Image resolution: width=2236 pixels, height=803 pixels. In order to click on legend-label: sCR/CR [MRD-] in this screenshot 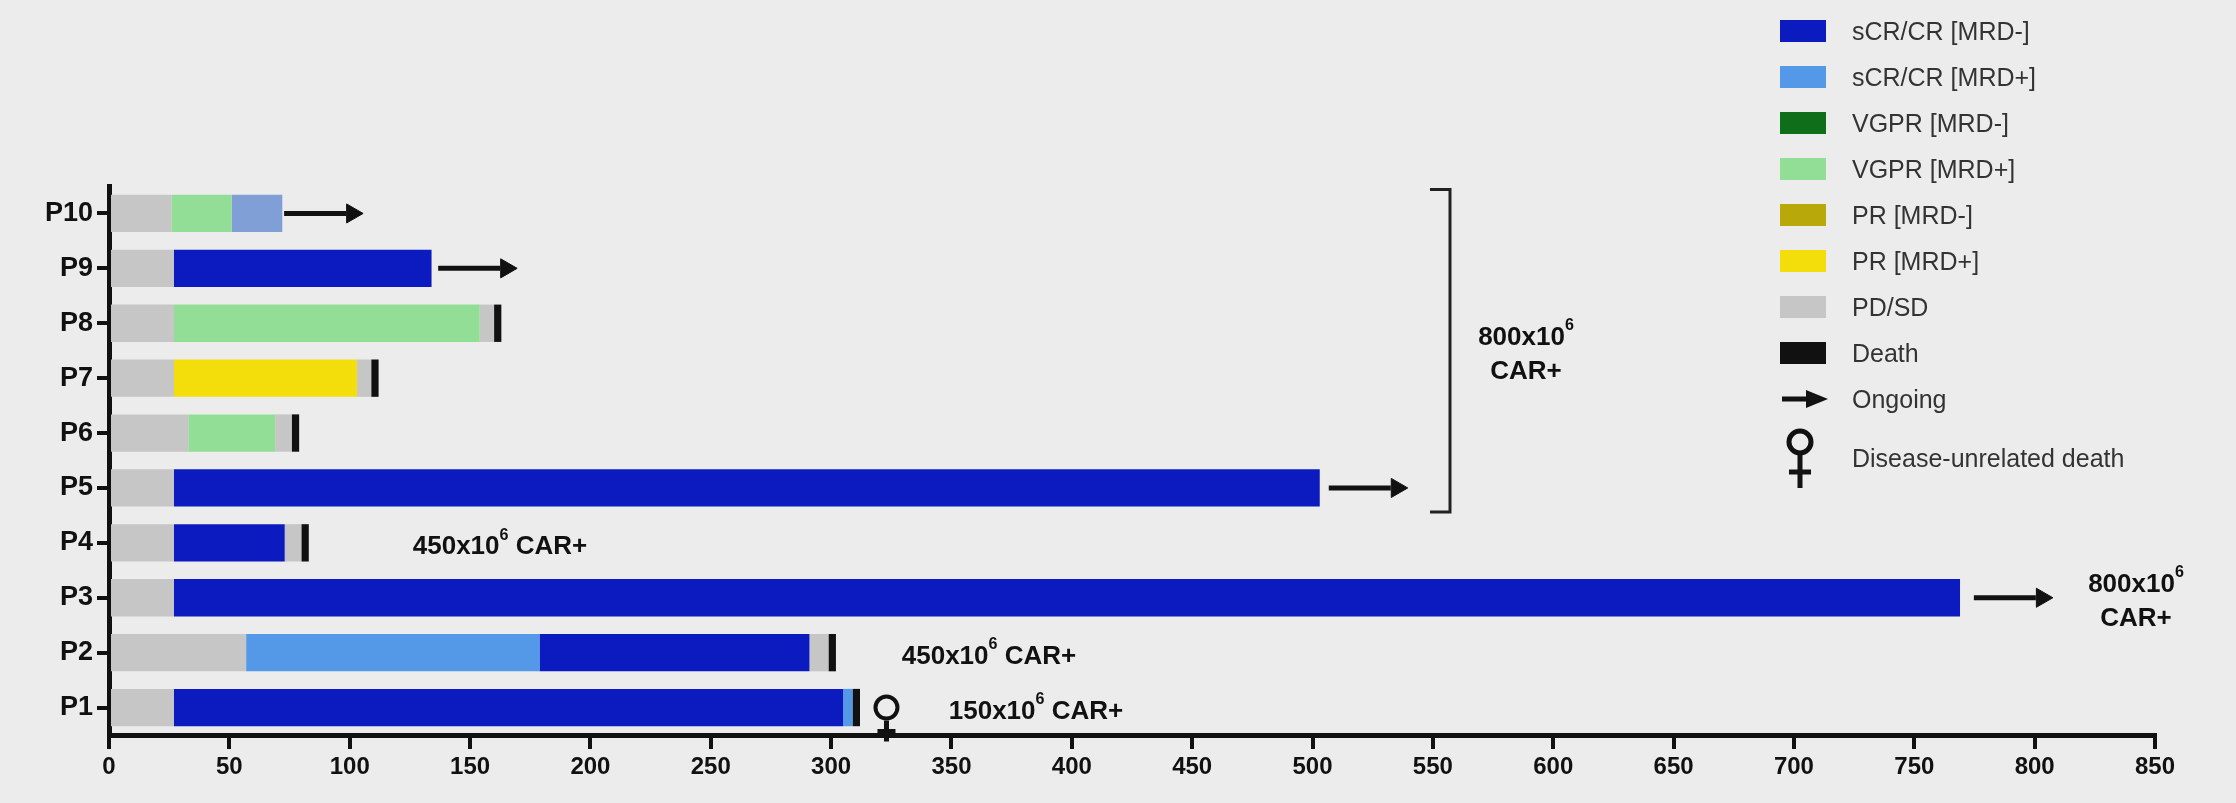, I will do `click(1941, 31)`.